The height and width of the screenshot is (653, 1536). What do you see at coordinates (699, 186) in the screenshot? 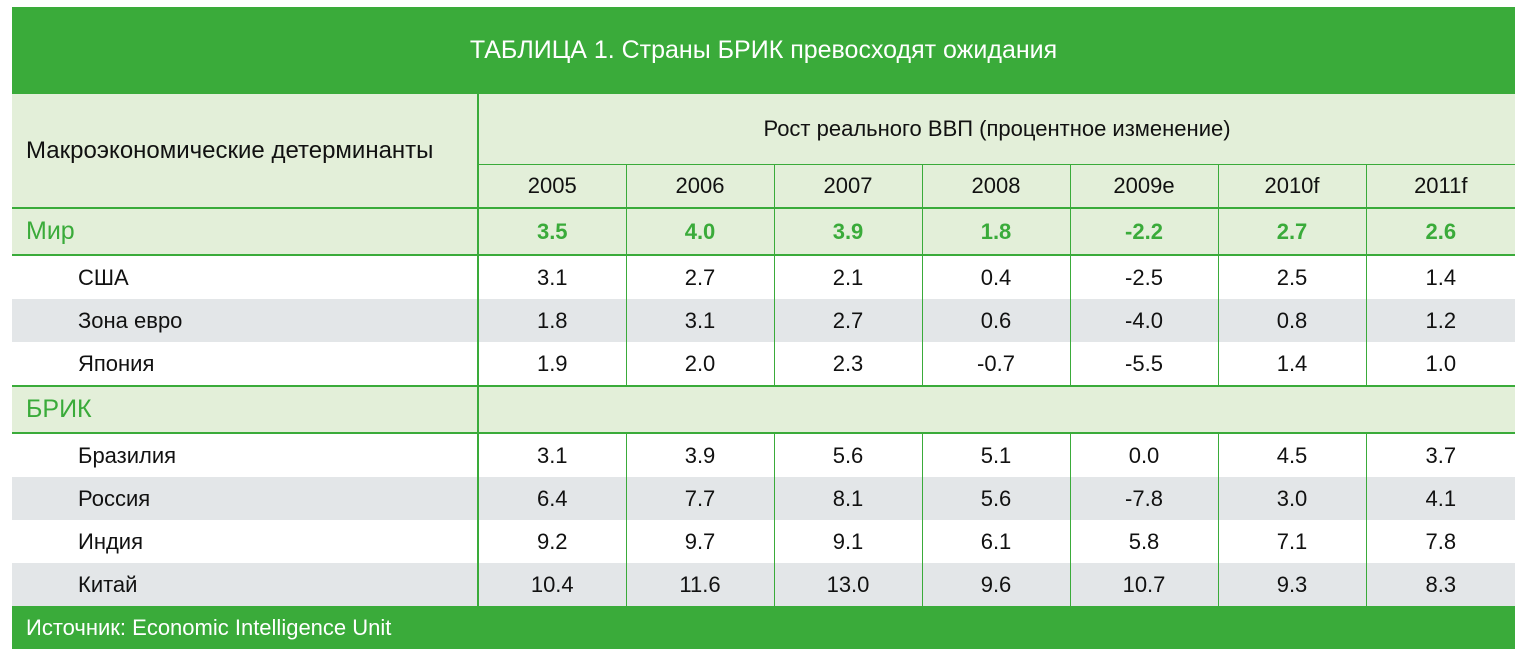
I see `year-header: 2006` at bounding box center [699, 186].